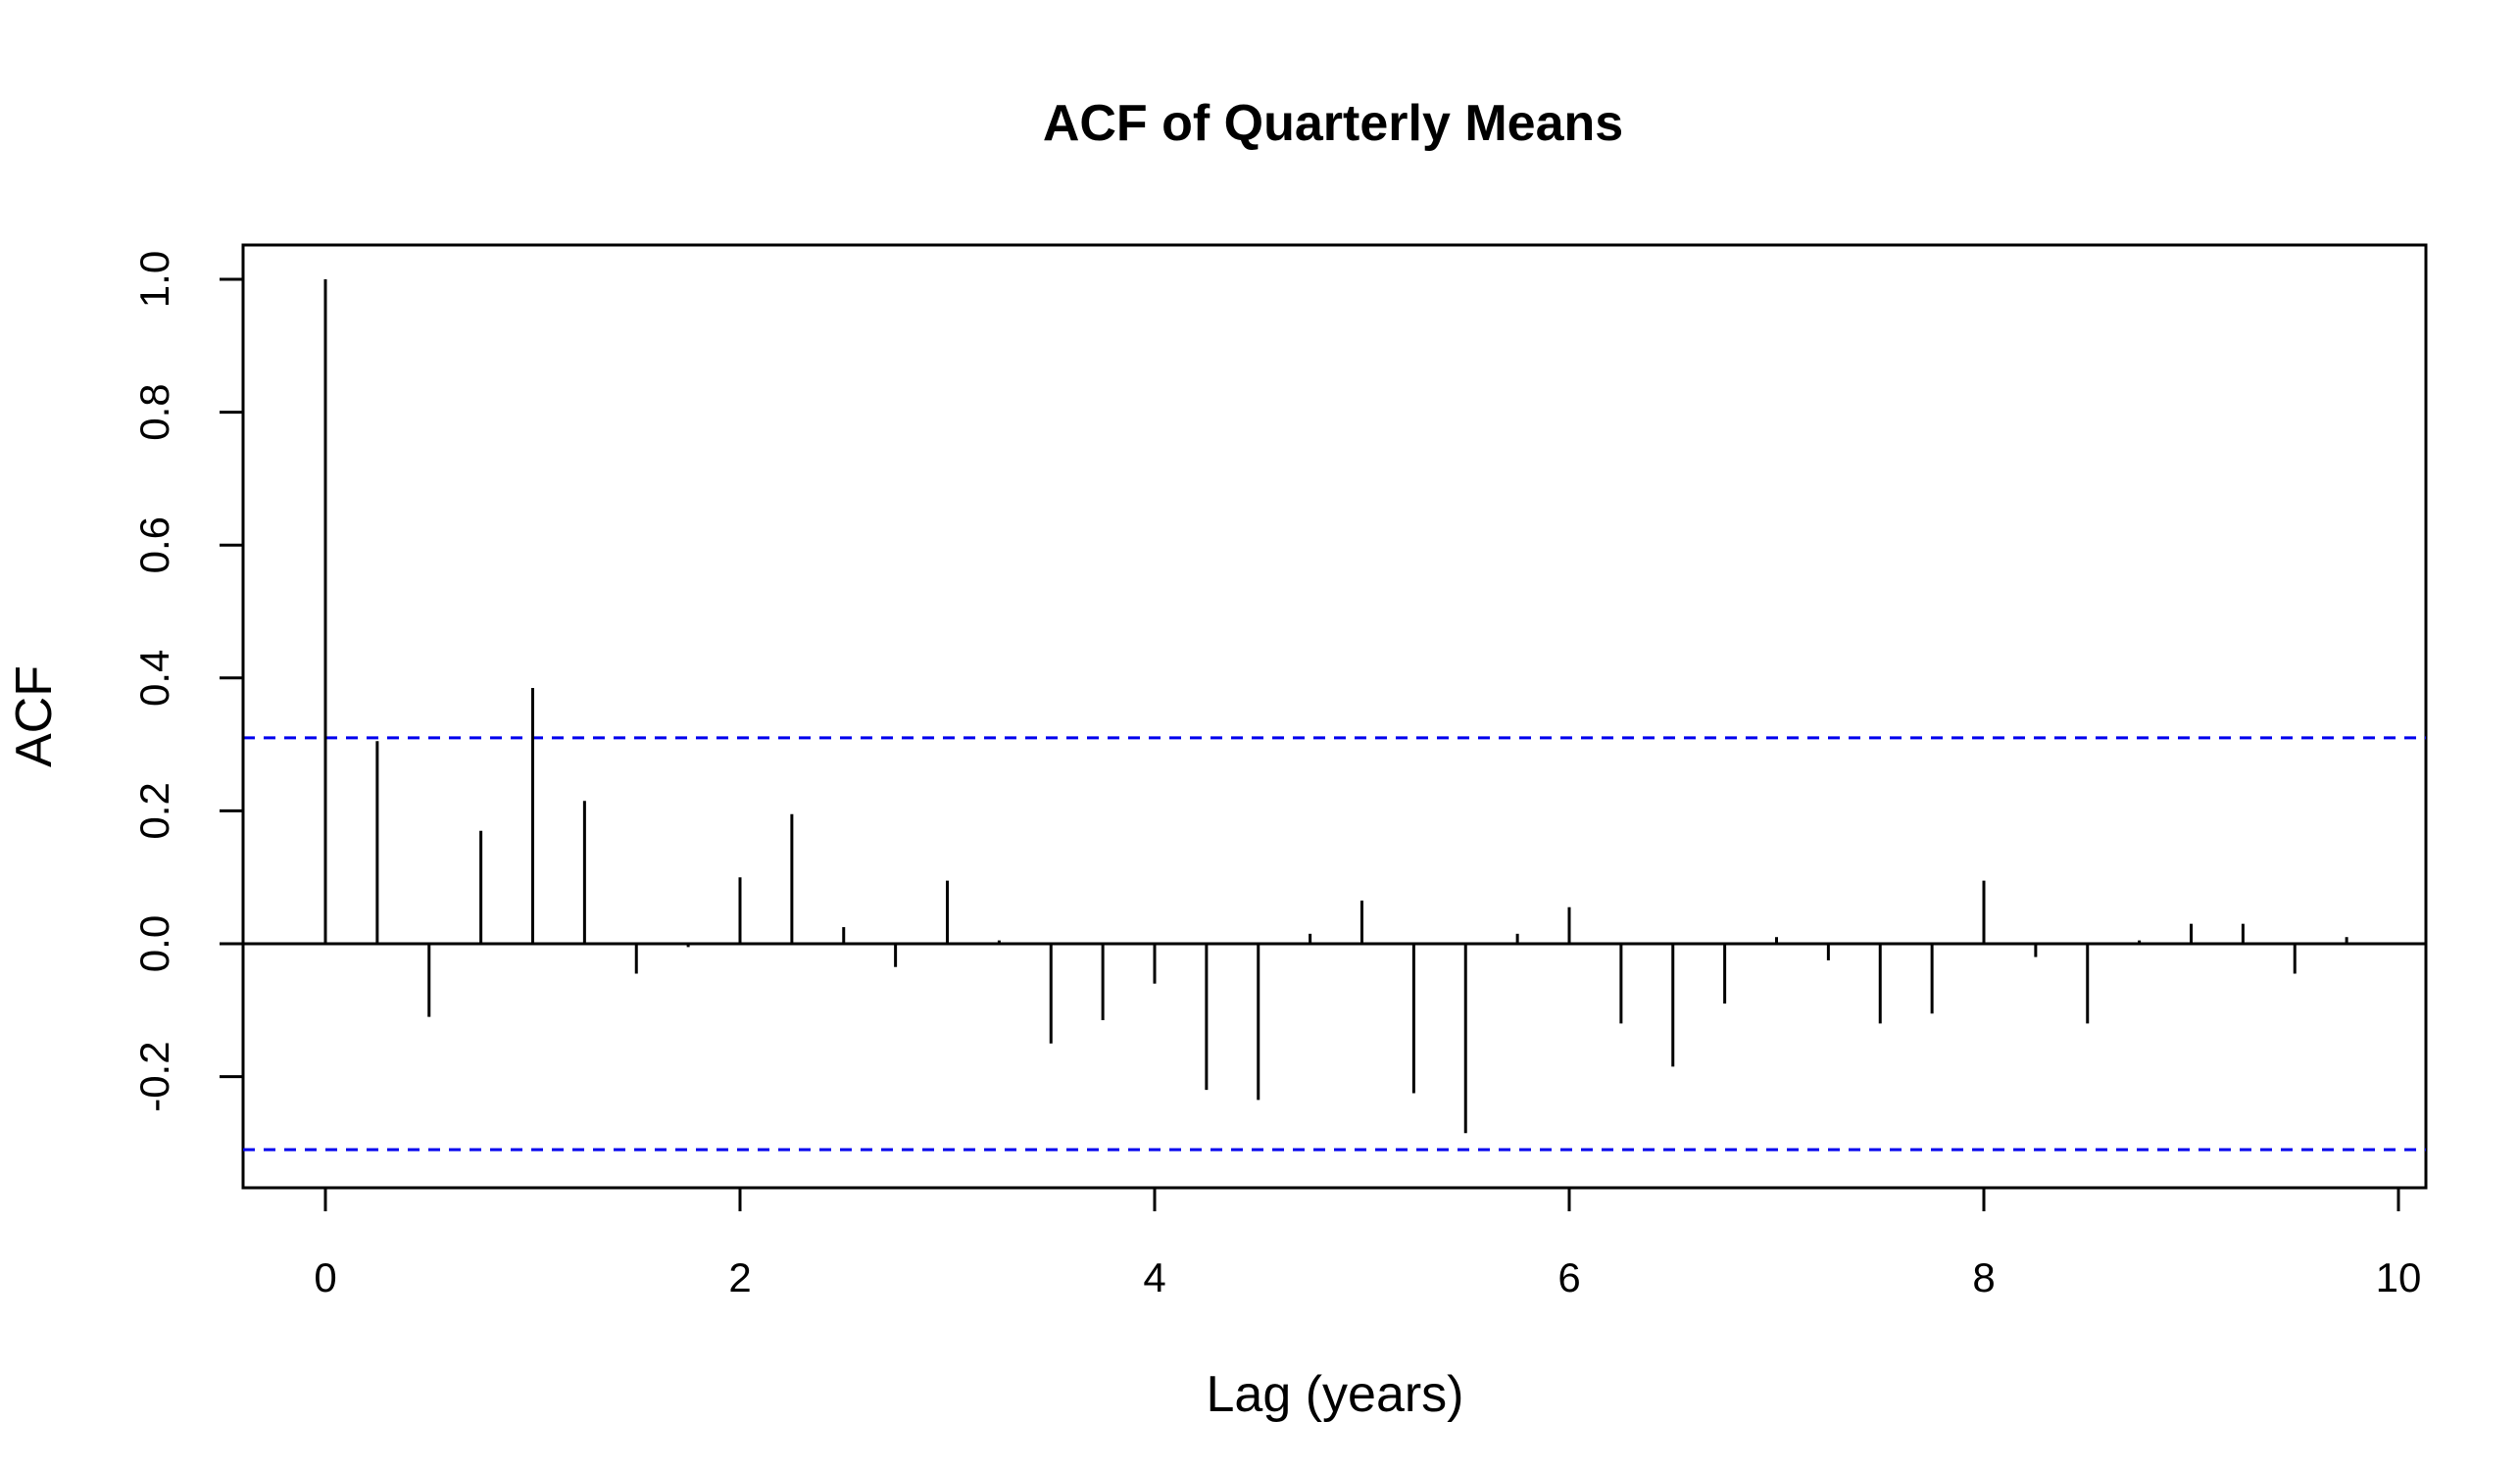  Describe the element at coordinates (1333, 124) in the screenshot. I see `chart-title: ACF of Quarterly Means` at that location.